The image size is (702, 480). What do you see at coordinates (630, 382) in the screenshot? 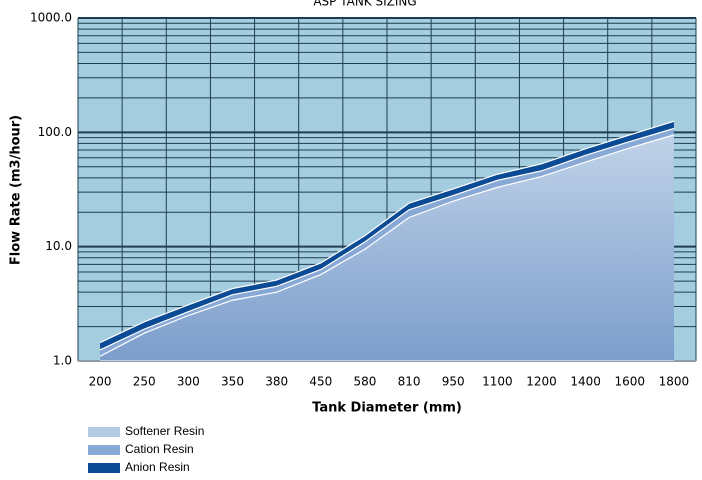
I see `x-tick-label: 1600` at bounding box center [630, 382].